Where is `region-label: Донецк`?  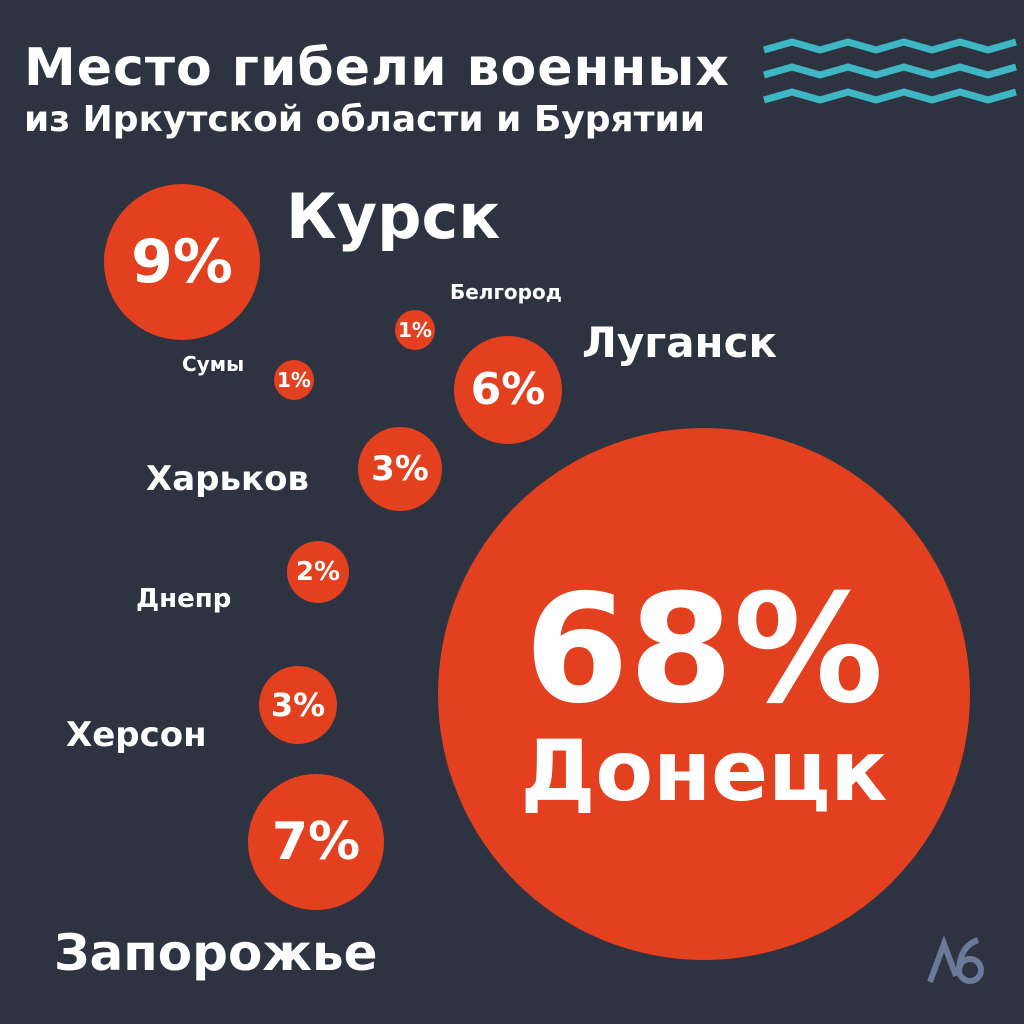 region-label: Донецк is located at coordinates (704, 771).